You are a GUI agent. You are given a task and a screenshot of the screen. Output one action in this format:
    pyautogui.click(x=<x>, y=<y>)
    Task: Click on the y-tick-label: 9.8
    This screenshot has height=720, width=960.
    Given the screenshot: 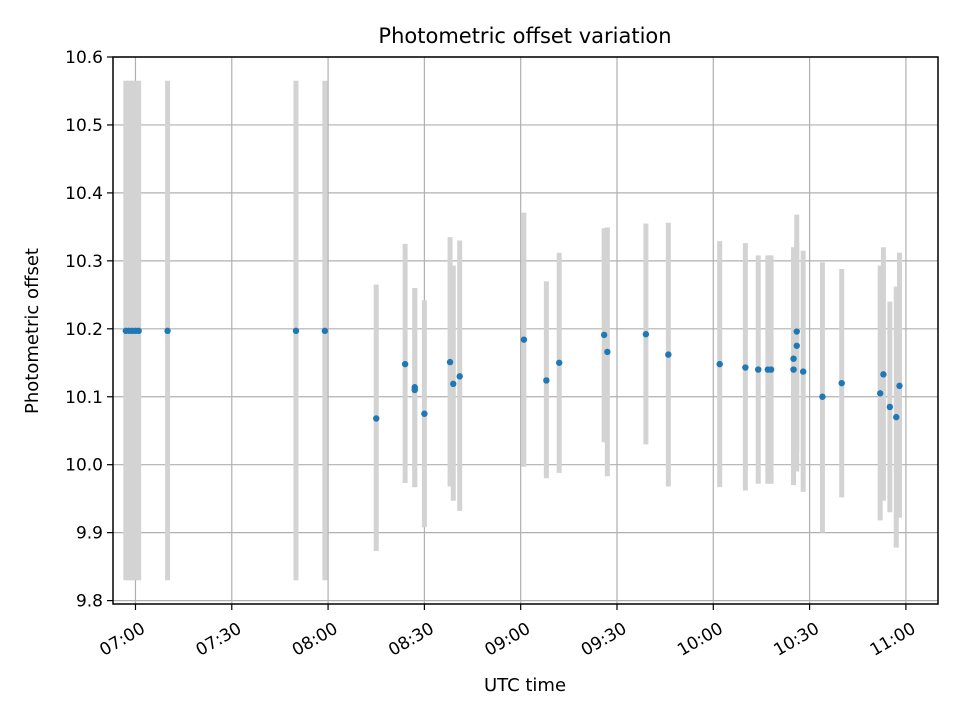 What is the action you would take?
    pyautogui.click(x=89, y=602)
    